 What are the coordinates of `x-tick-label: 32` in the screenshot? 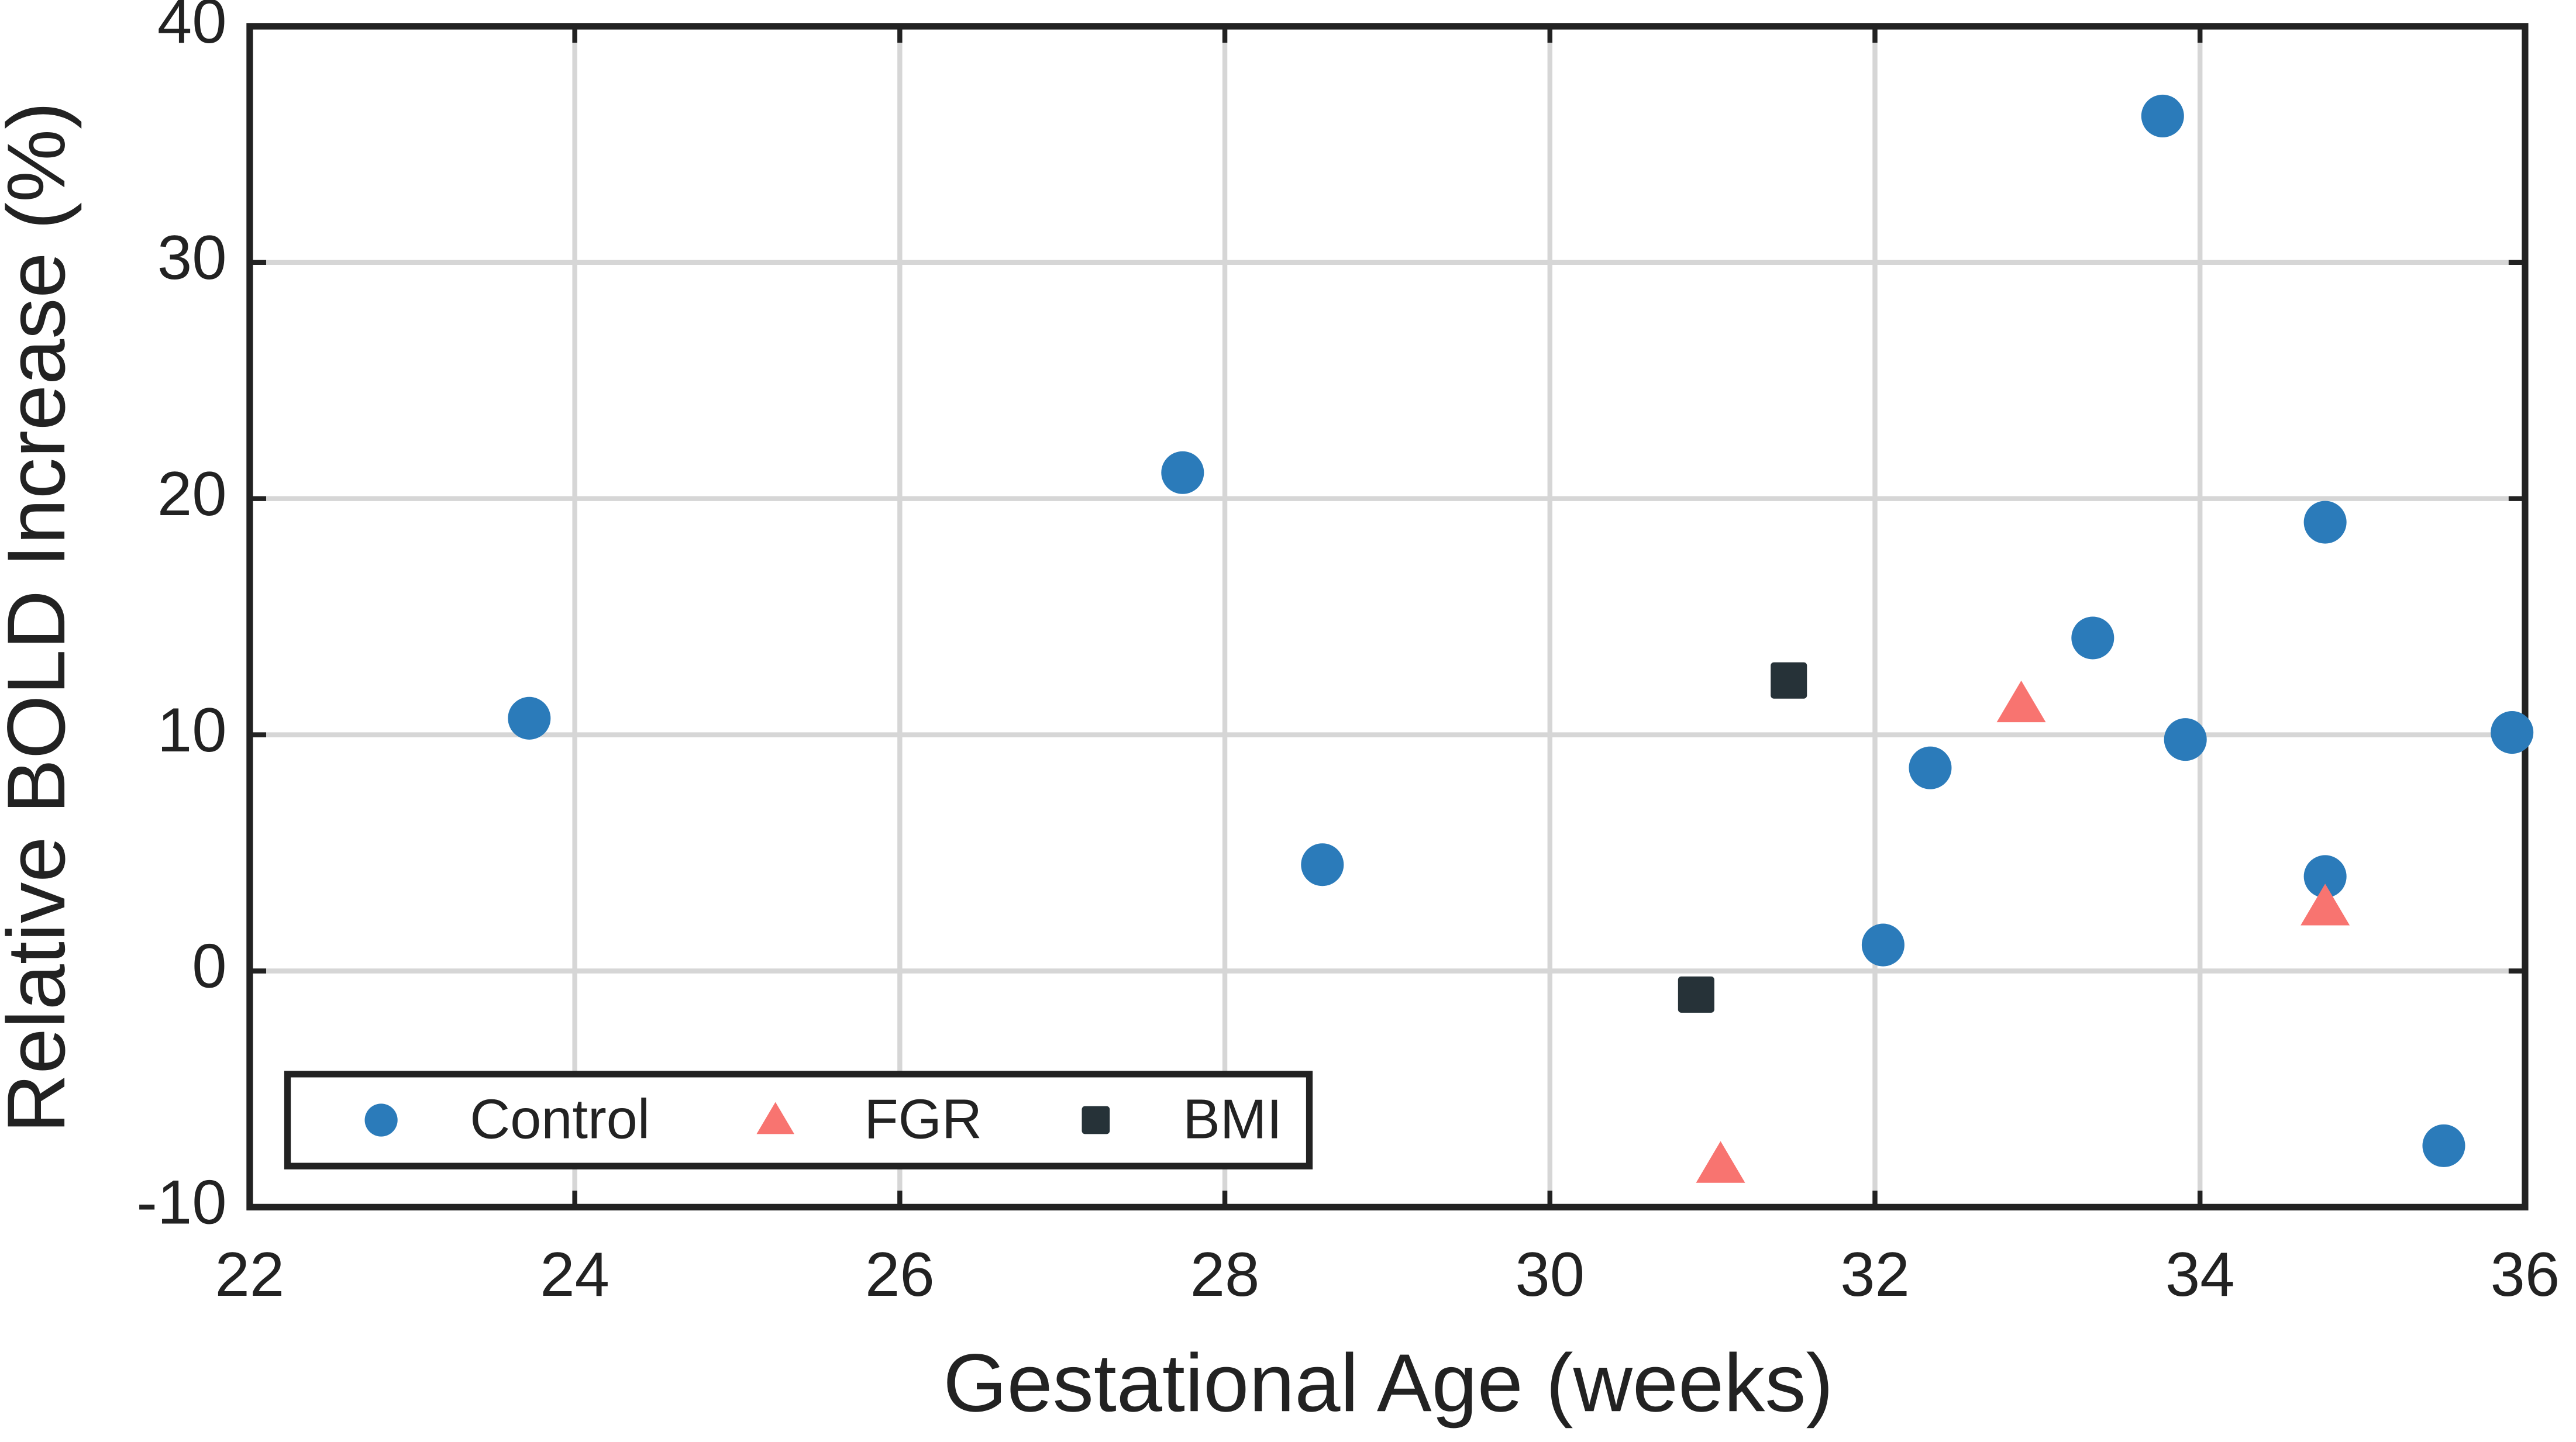 It's located at (1875, 1274).